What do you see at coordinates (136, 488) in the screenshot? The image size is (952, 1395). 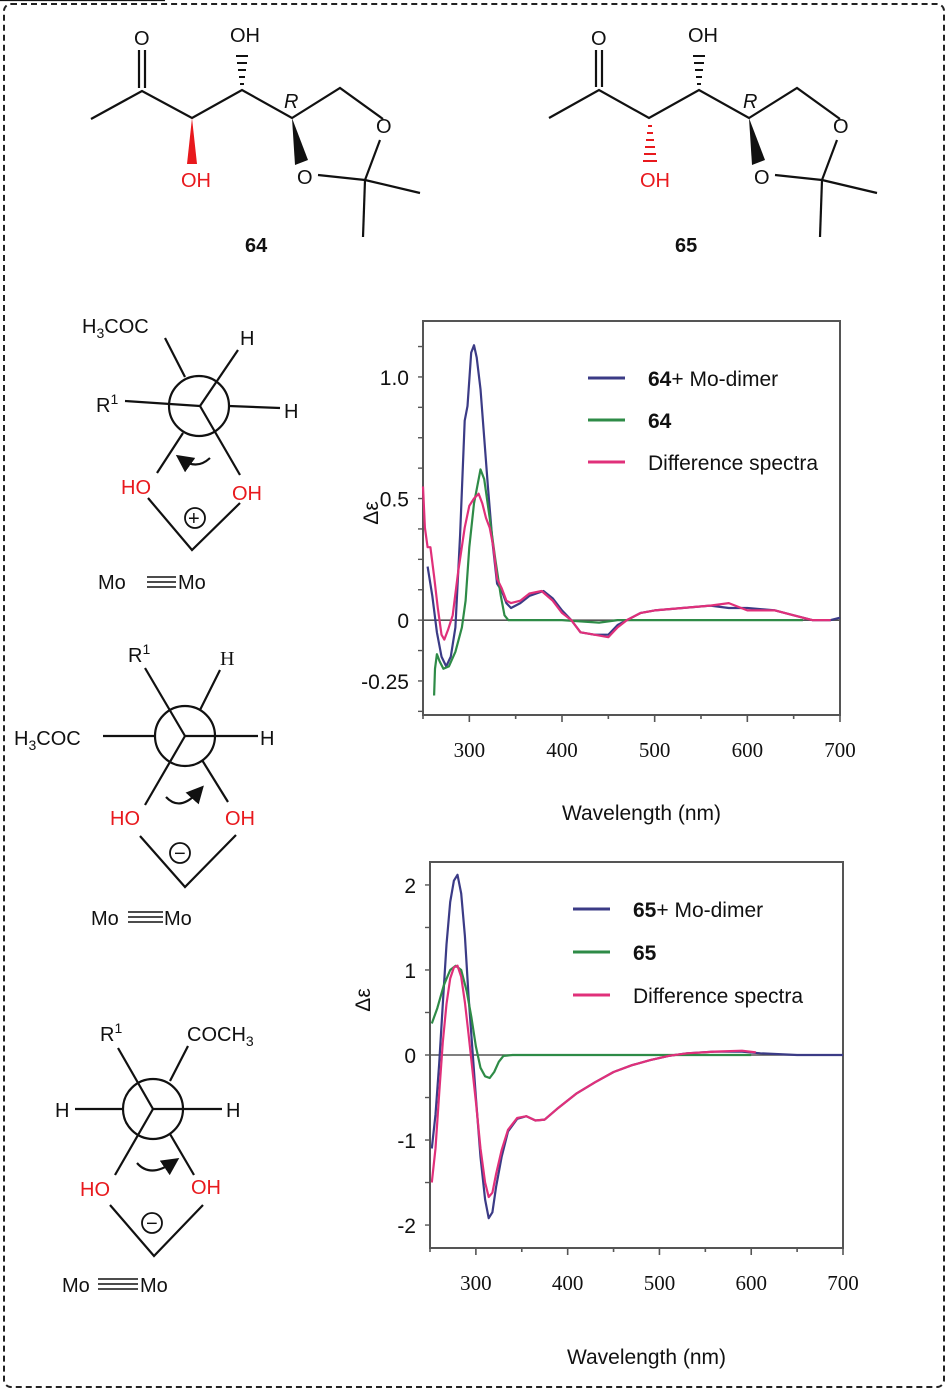 I see `newman-1-oh-left: HO` at bounding box center [136, 488].